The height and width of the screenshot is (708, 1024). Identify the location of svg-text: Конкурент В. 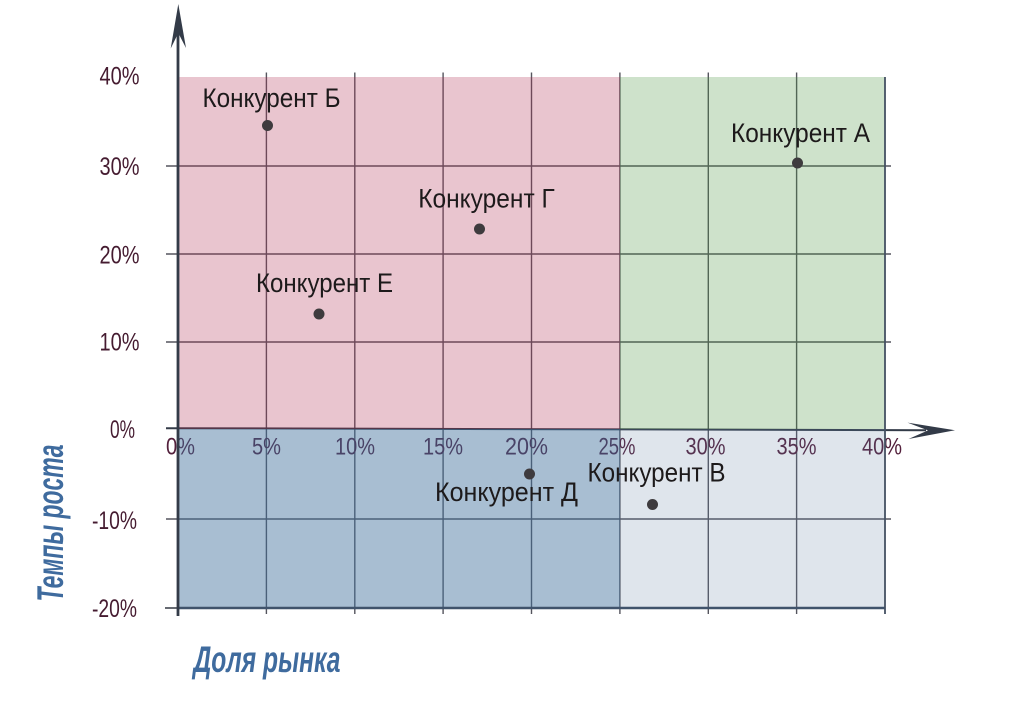
(657, 473).